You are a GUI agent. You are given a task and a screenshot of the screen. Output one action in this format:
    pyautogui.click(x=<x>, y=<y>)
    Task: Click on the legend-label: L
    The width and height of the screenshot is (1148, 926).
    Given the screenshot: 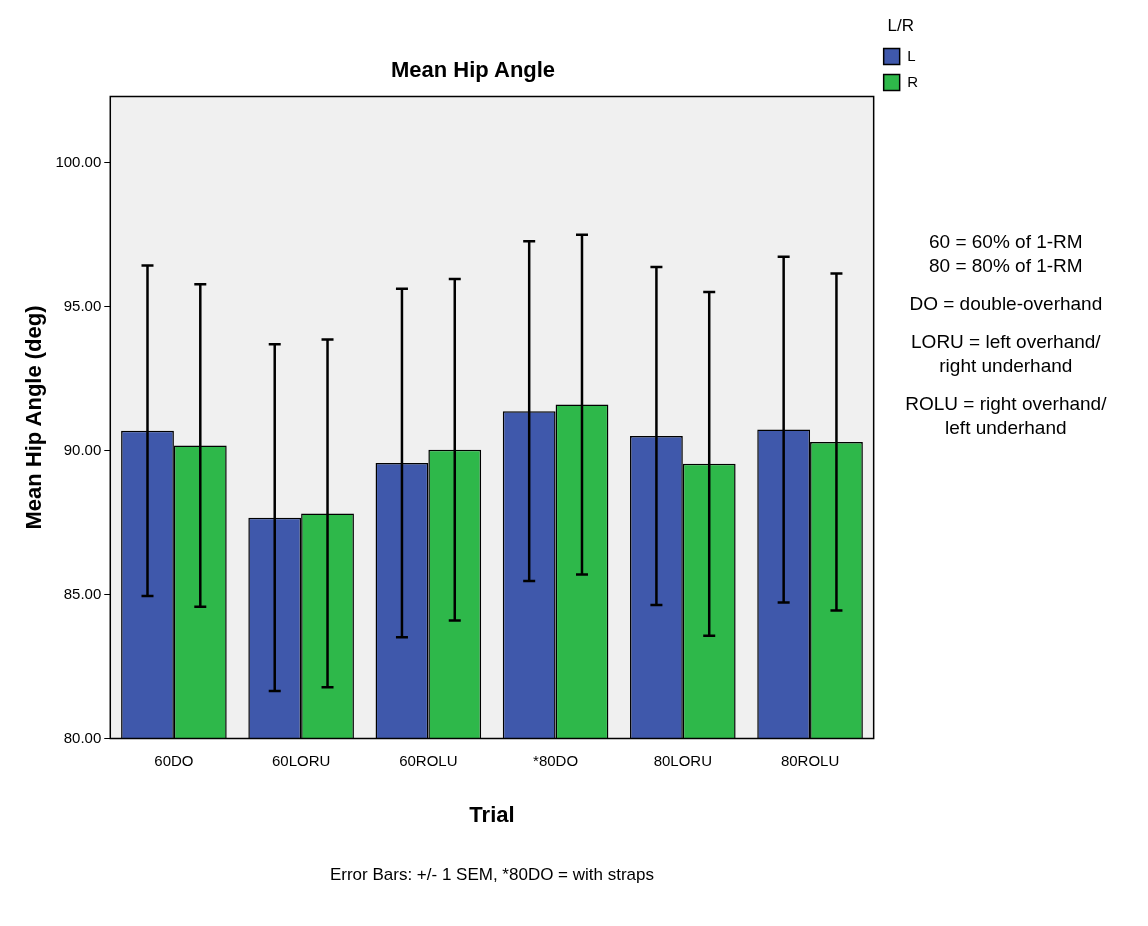 What is the action you would take?
    pyautogui.click(x=911, y=55)
    